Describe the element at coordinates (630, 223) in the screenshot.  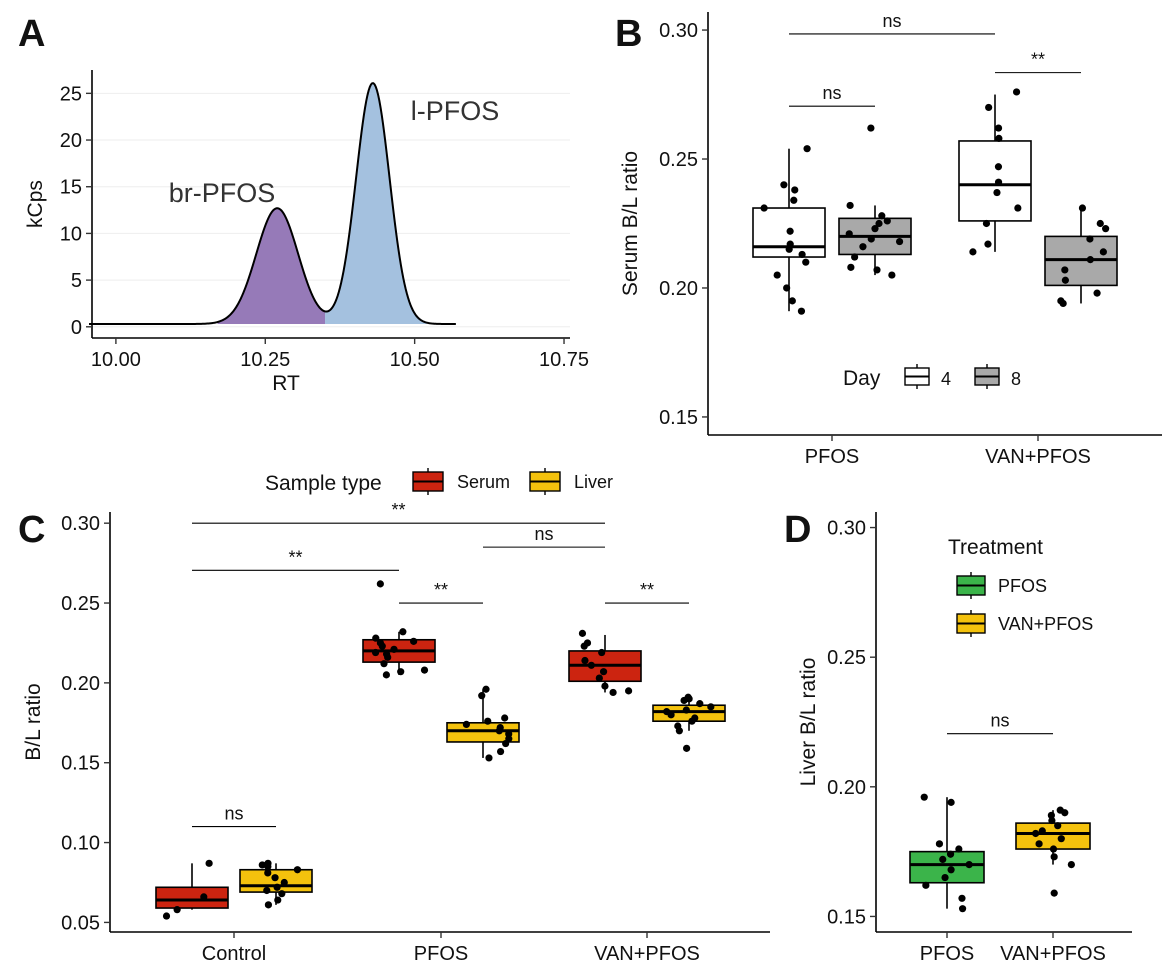
I see `y-axis-title: Serum B/L ratio` at that location.